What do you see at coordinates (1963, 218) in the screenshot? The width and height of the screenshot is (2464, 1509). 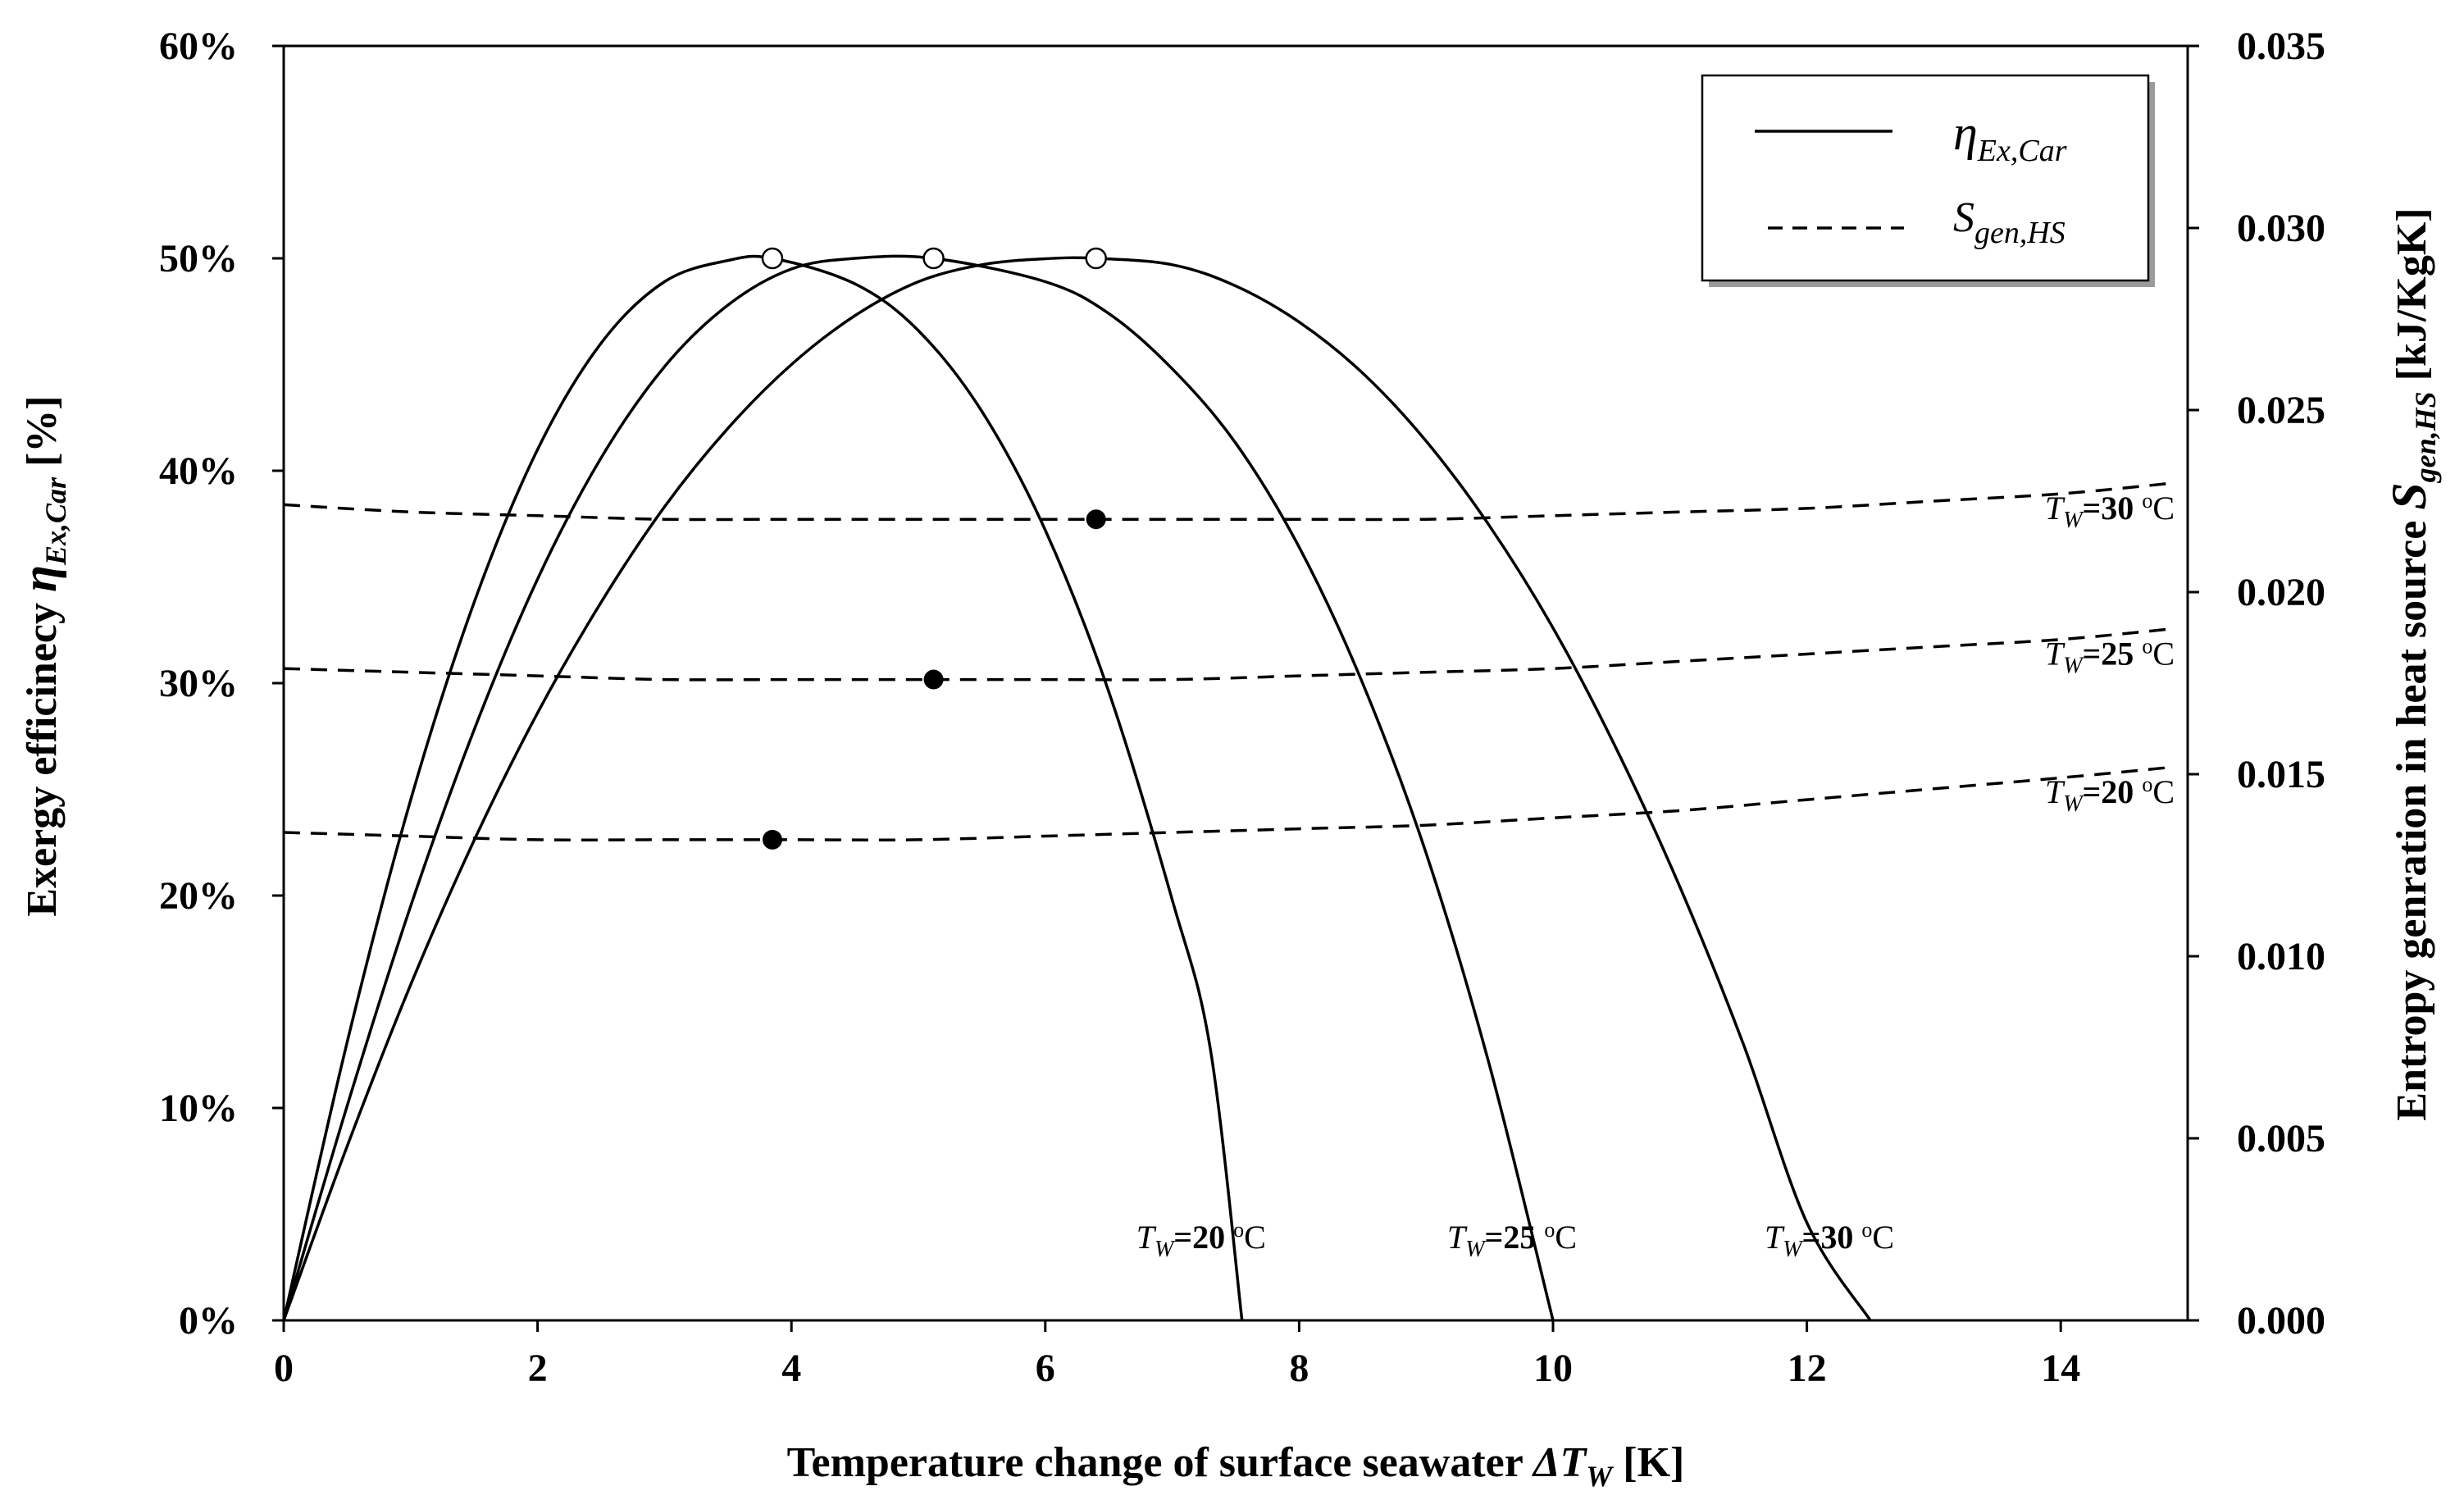 I see `legend-label-entropy-symbol: S` at bounding box center [1963, 218].